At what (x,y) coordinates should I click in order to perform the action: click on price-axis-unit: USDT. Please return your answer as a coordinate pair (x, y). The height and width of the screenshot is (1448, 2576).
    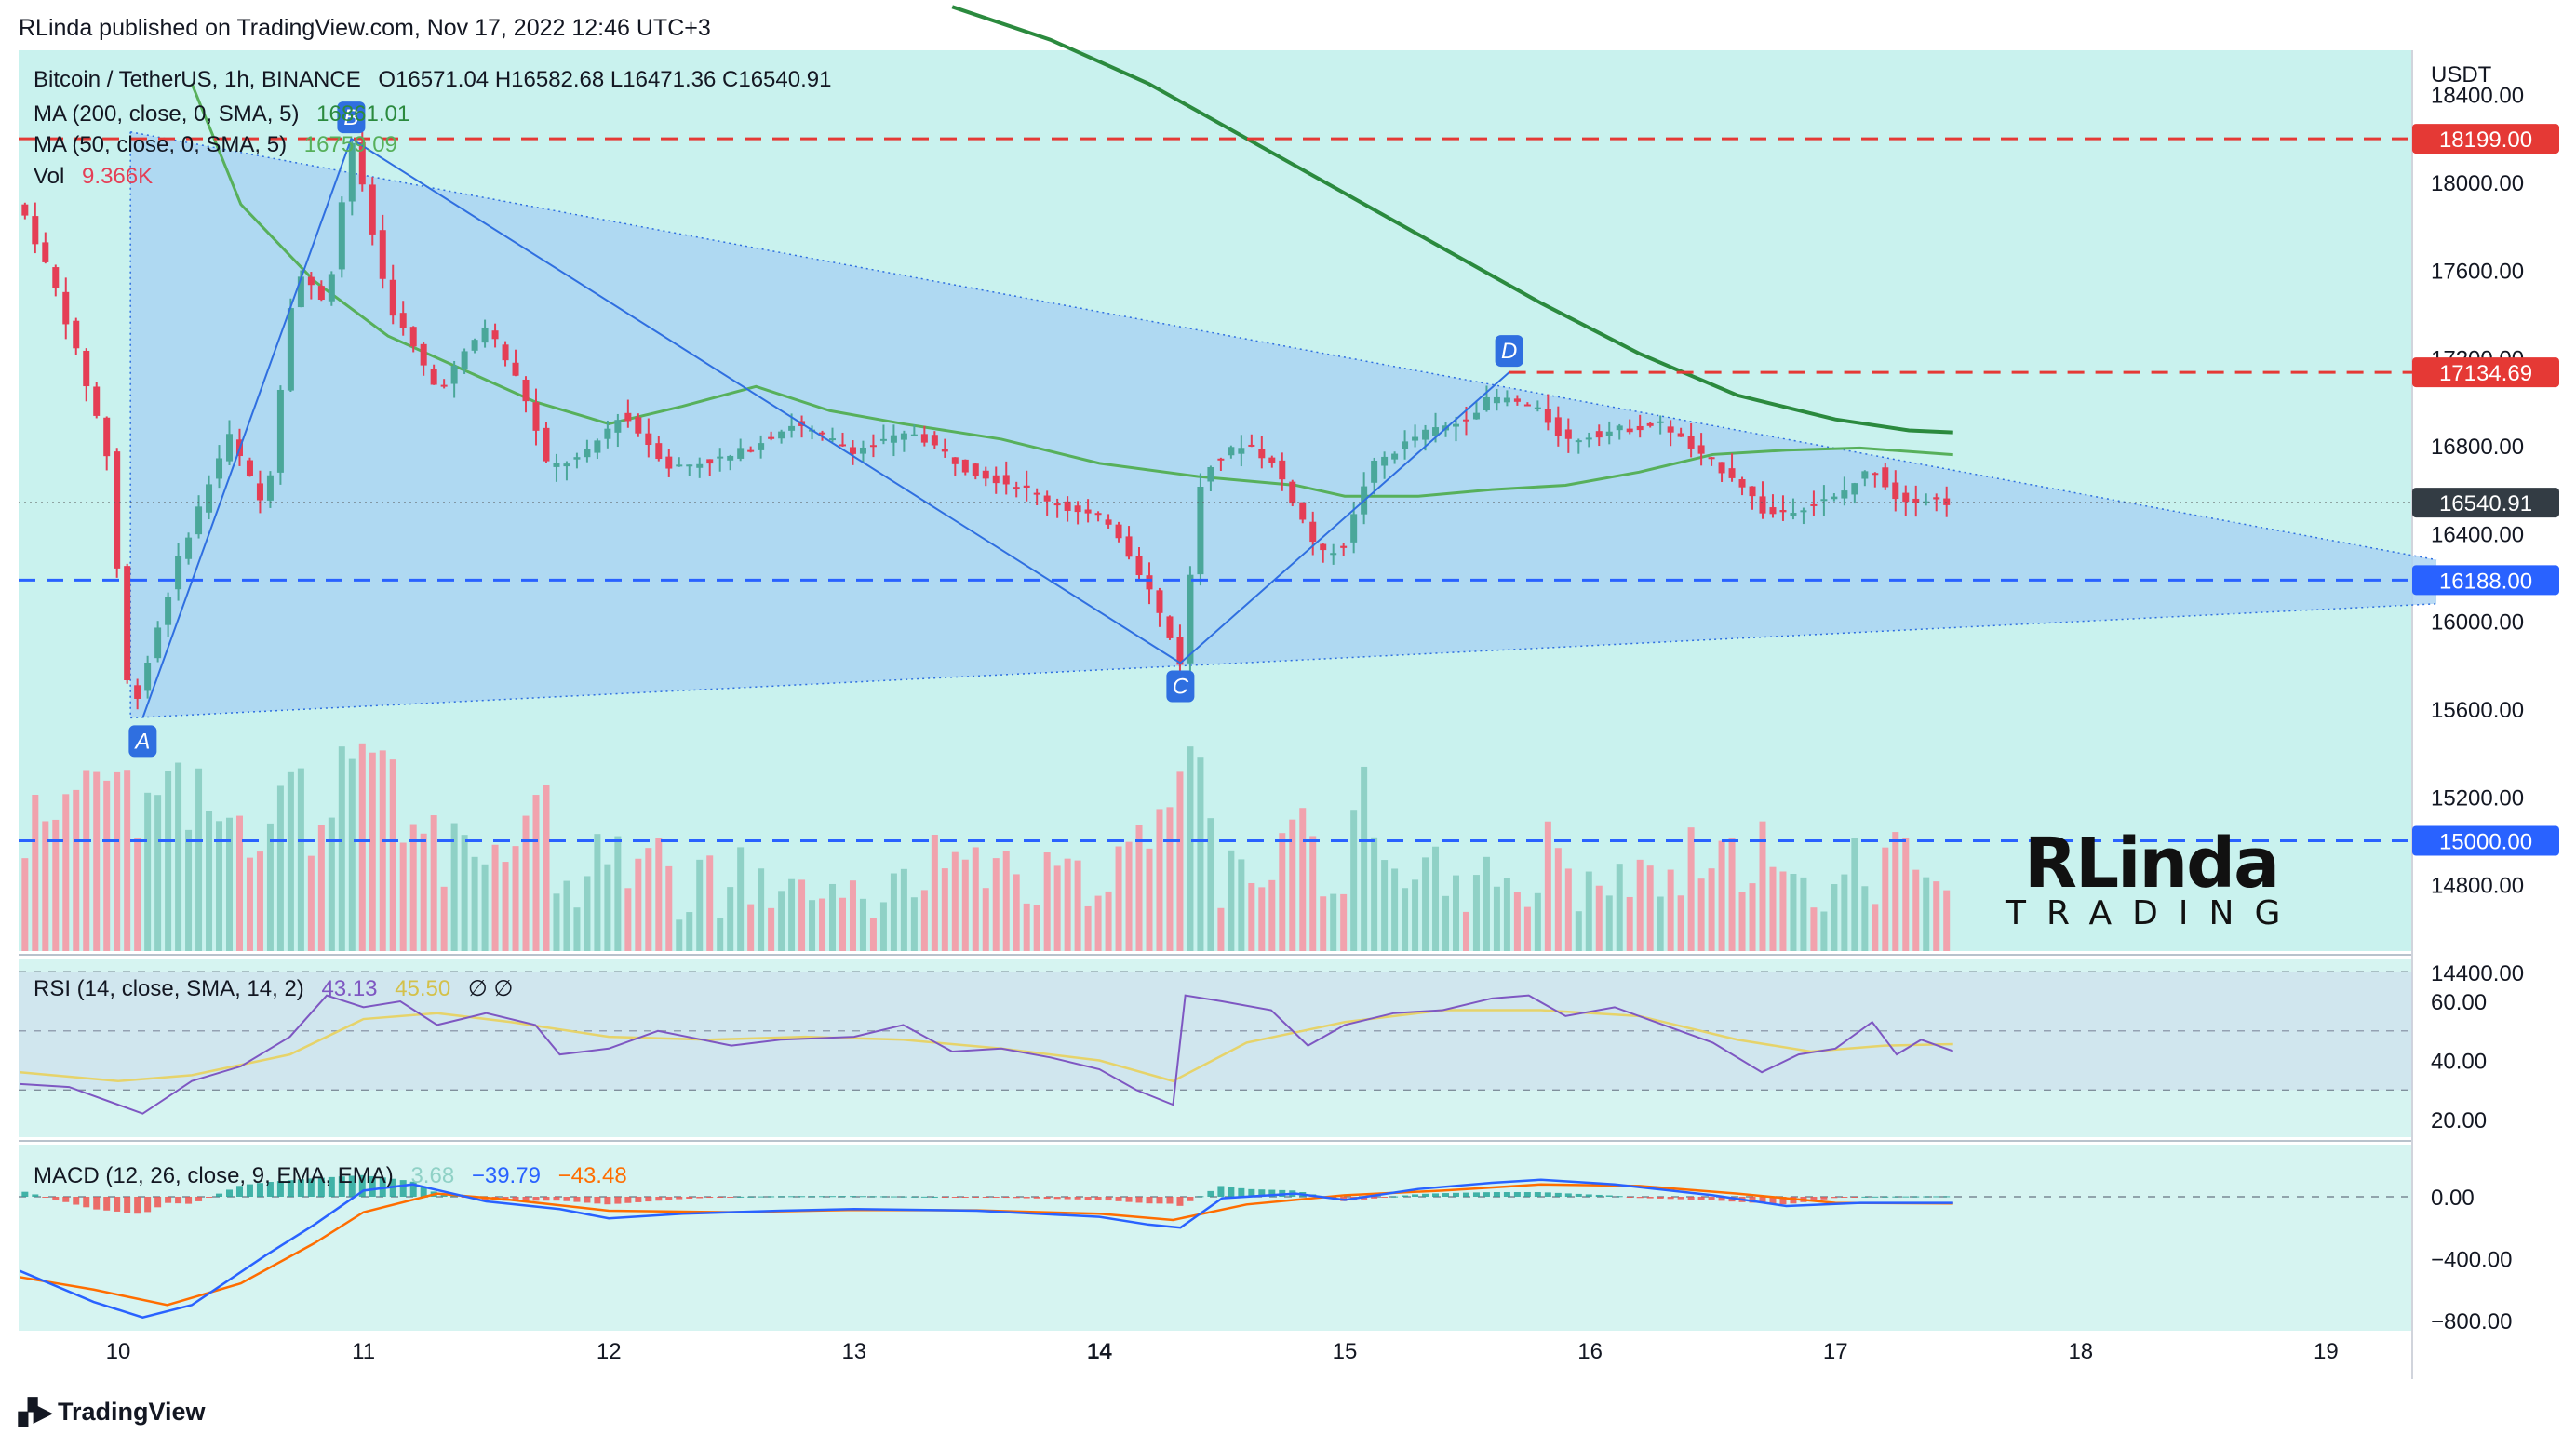
    Looking at the image, I should click on (2461, 74).